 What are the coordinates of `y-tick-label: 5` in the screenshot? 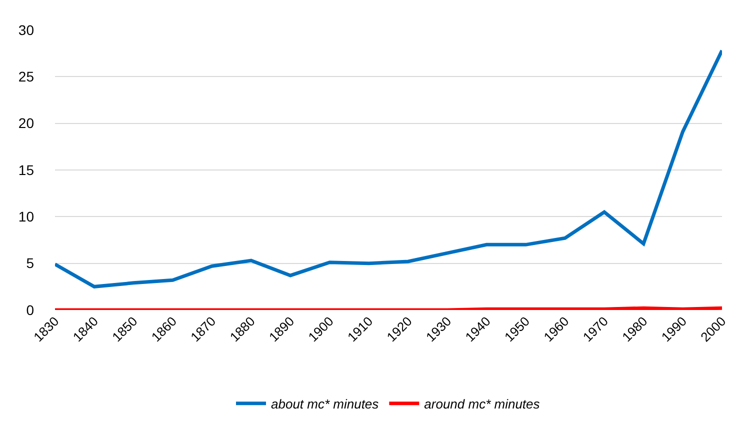 It's located at (30, 263).